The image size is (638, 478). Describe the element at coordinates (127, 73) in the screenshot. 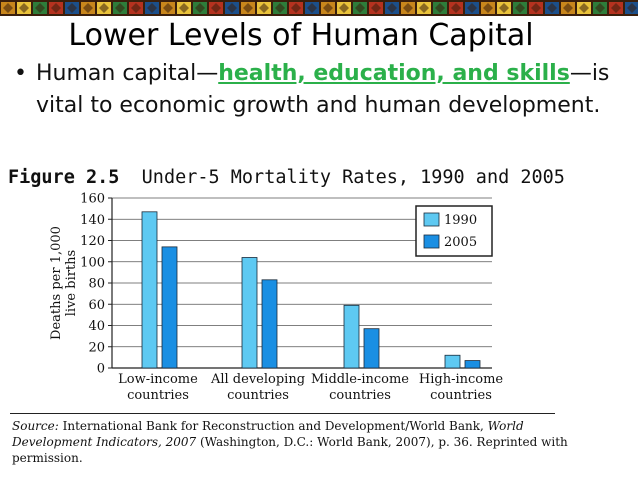

I see `bullet-text-start: Human capital—` at that location.